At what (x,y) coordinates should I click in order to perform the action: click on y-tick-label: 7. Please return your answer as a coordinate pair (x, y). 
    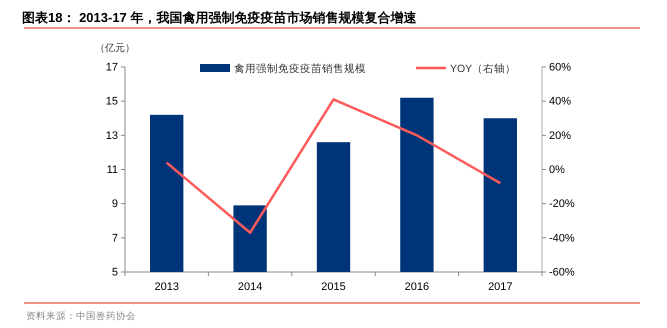
    Looking at the image, I should click on (115, 238).